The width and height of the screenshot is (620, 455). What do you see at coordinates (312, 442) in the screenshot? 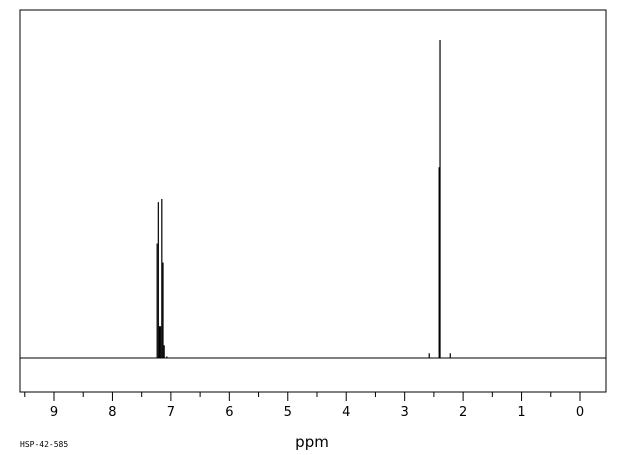
I see `x-axis-label: ppm` at bounding box center [312, 442].